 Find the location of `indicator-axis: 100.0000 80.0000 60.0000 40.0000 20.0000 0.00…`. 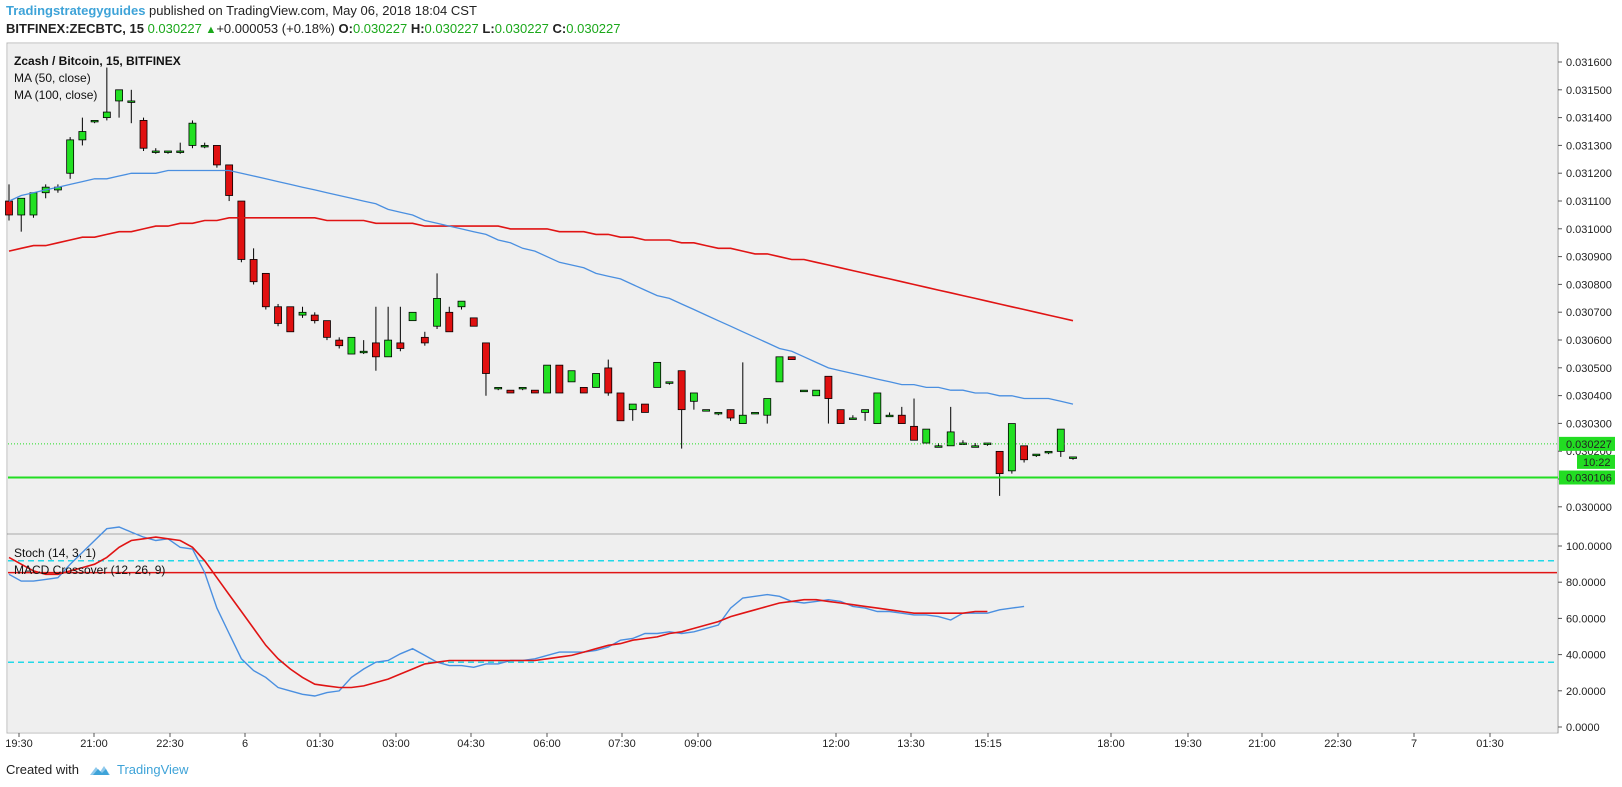

indicator-axis: 100.0000 80.0000 60.0000 40.0000 20.0000 0.00… is located at coordinates (1585, 637).